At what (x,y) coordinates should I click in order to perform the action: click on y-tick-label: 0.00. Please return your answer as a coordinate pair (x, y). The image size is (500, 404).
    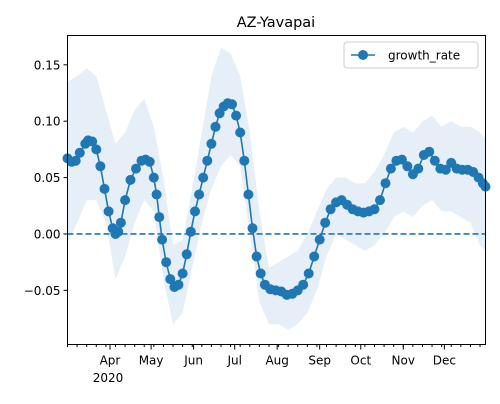
    Looking at the image, I should click on (47, 234).